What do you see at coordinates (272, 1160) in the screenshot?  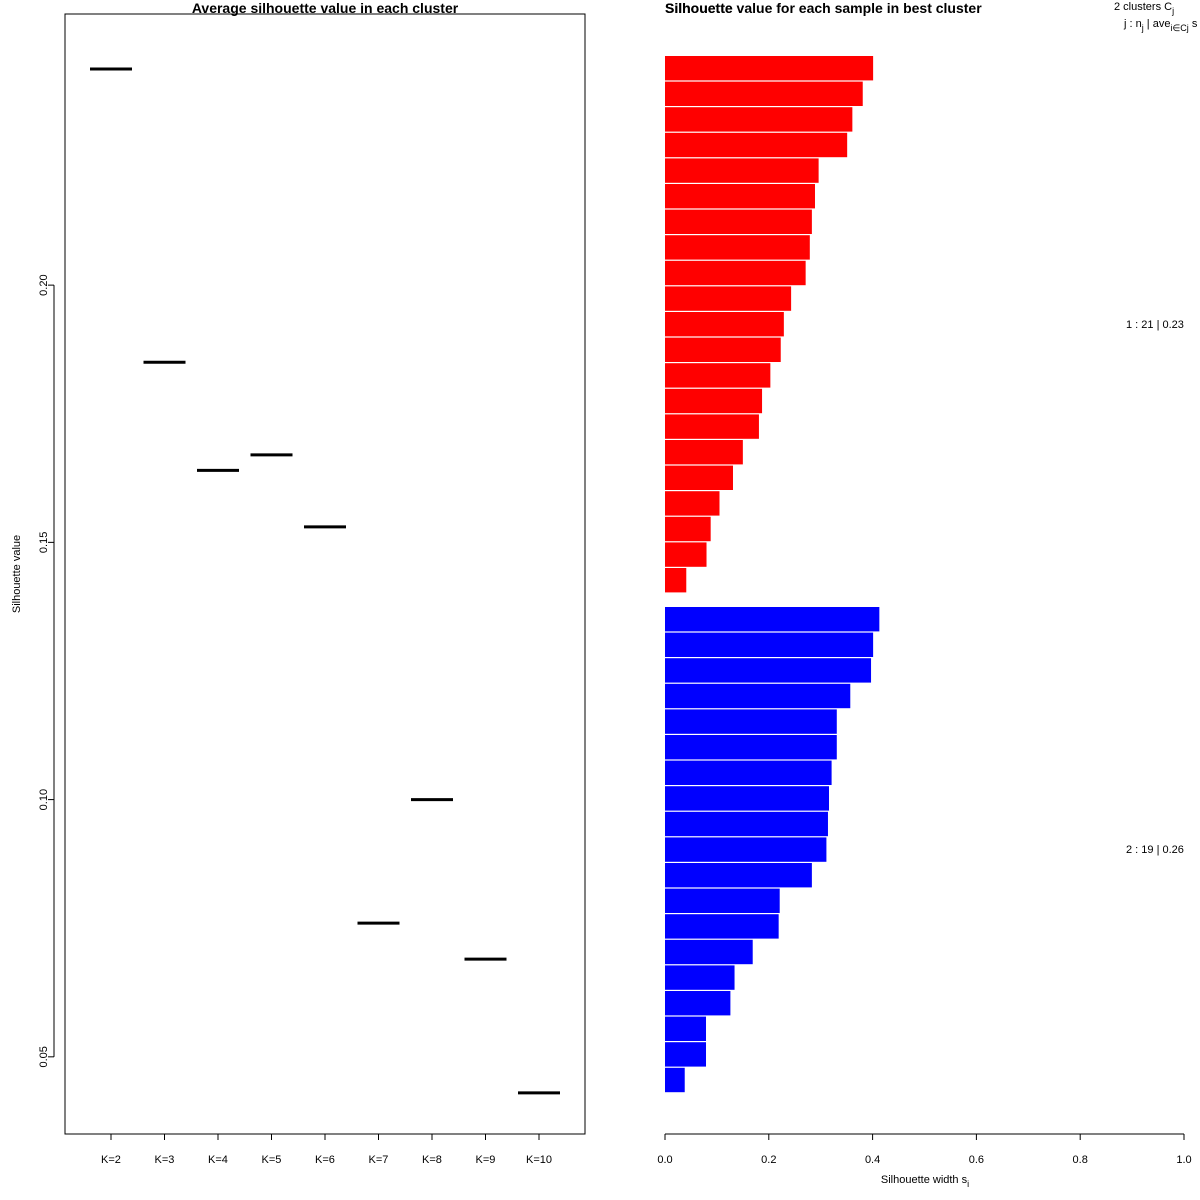 I see `left-x-tick-label: K=5` at bounding box center [272, 1160].